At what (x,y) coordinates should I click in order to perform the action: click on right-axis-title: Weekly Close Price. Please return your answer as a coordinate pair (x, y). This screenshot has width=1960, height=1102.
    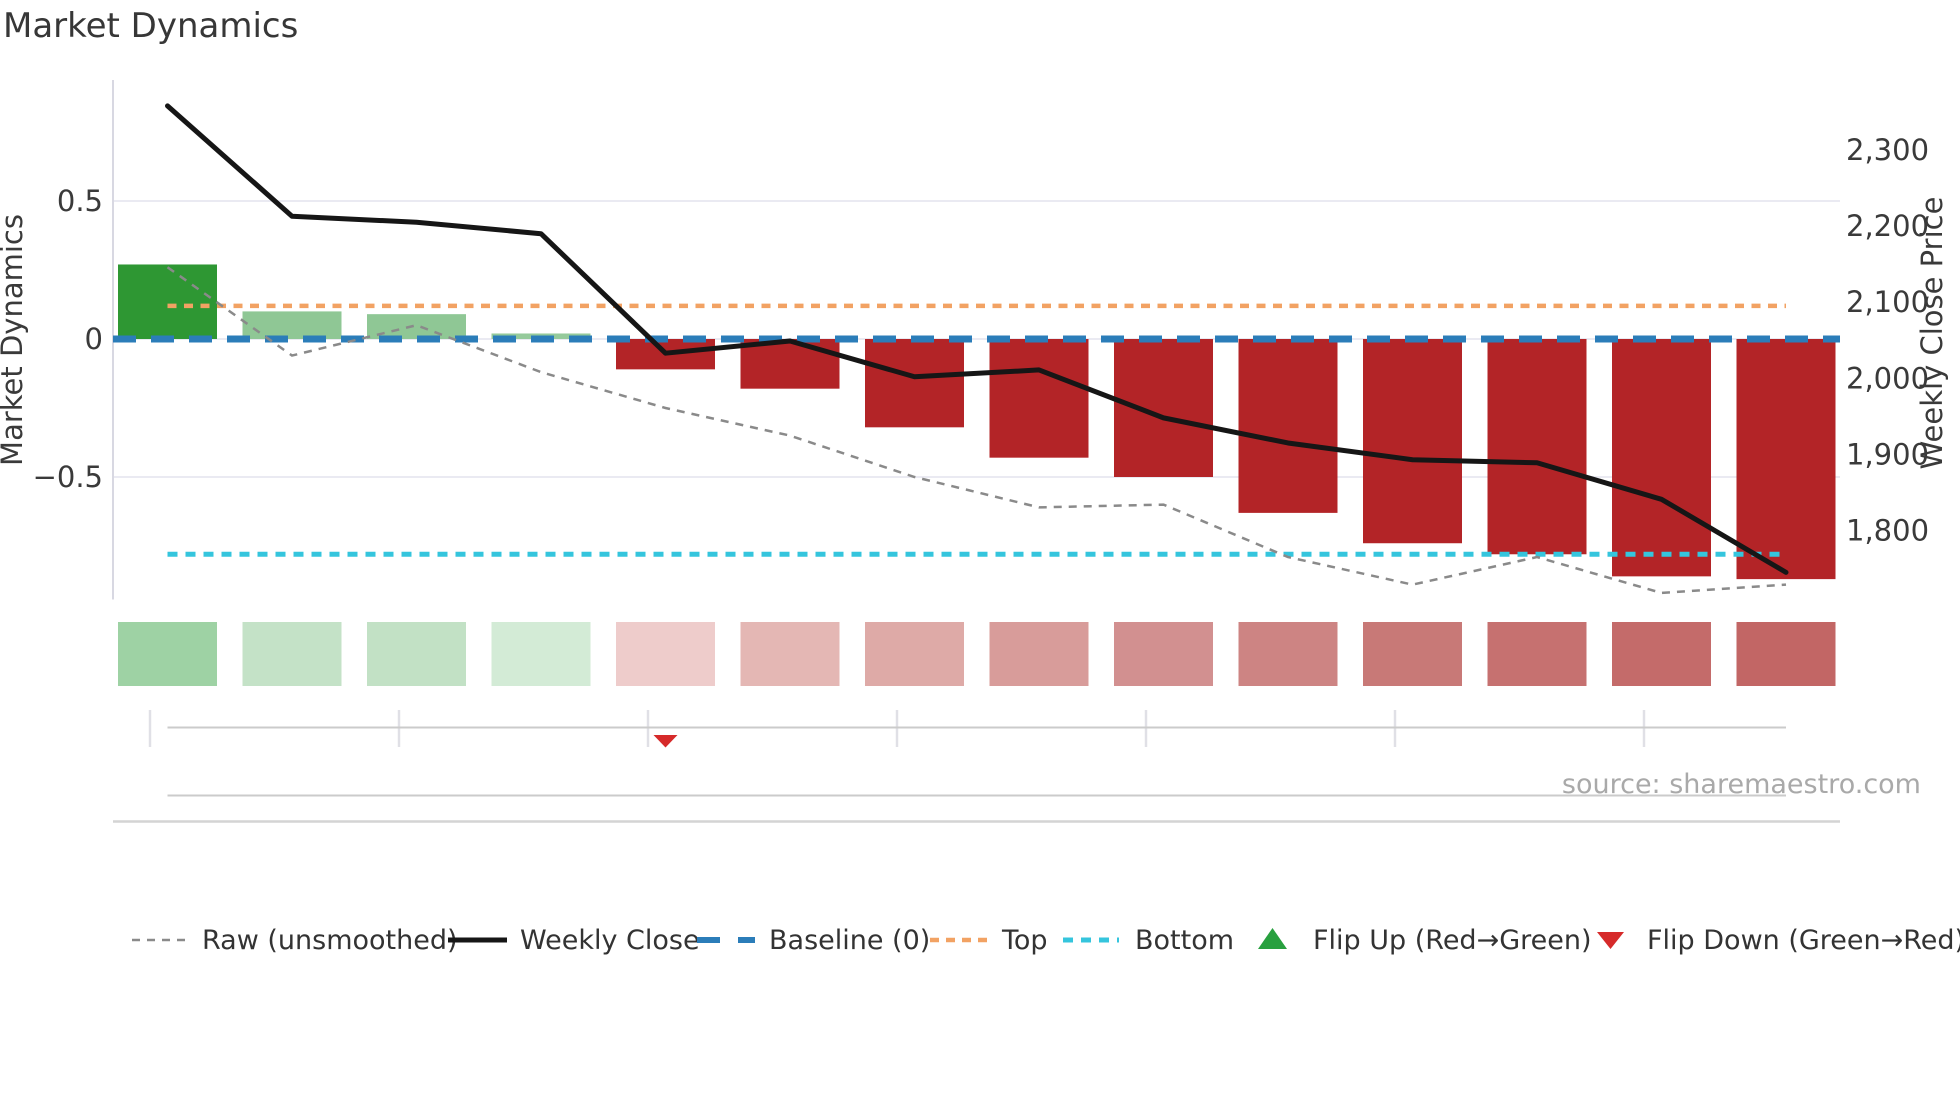
    Looking at the image, I should click on (1932, 333).